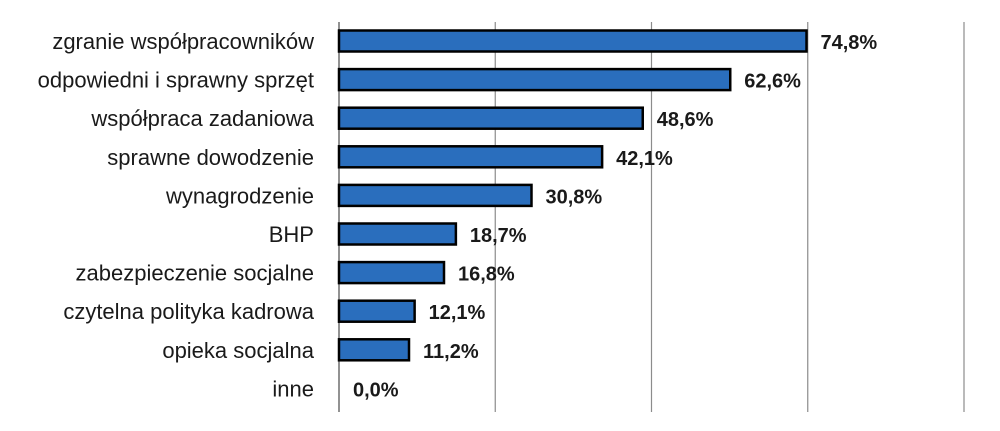 The width and height of the screenshot is (1000, 431). I want to click on category-label: opieka socjalna, so click(238, 350).